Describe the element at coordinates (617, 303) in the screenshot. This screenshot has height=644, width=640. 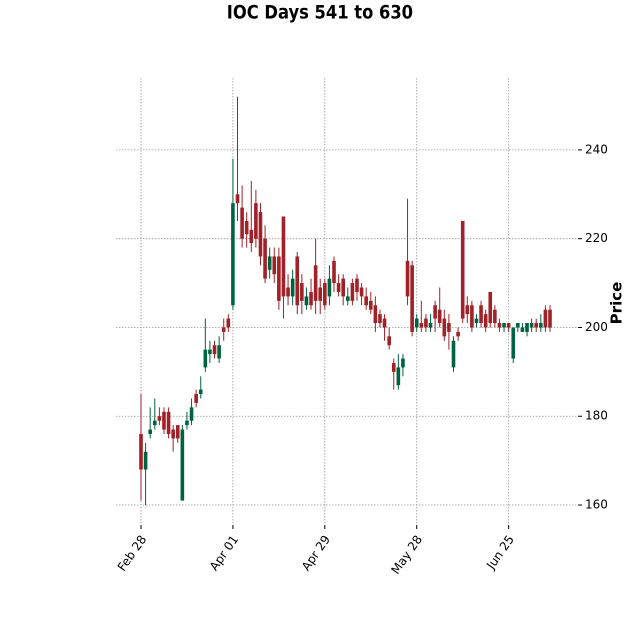
I see `y-axis-label: Price` at that location.